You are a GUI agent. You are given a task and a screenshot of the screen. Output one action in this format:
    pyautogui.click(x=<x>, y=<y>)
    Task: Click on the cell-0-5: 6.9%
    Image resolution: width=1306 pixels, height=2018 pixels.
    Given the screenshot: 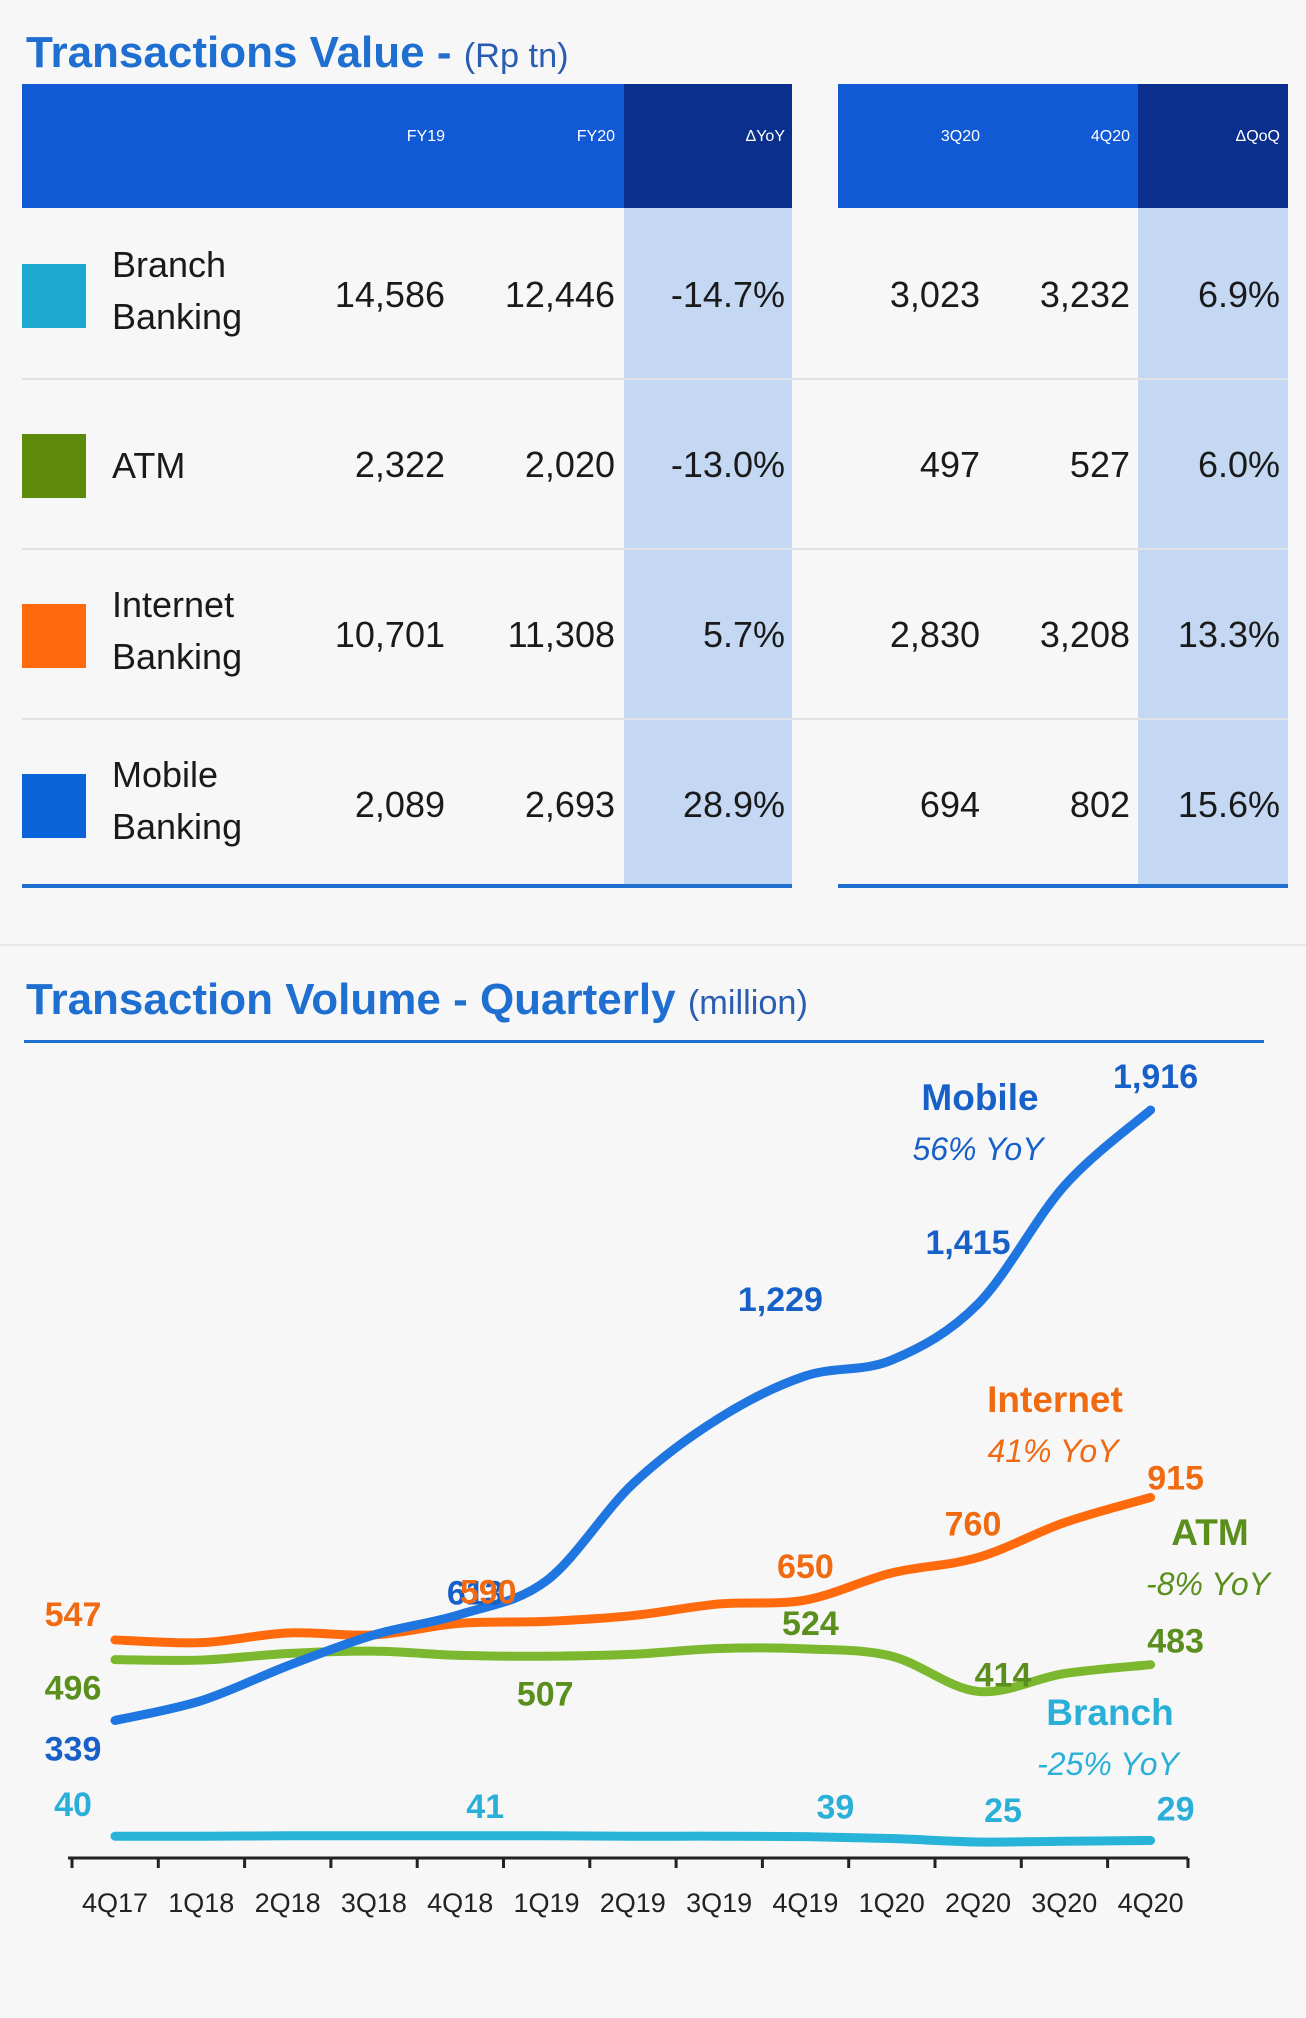 What is the action you would take?
    pyautogui.click(x=1238, y=294)
    